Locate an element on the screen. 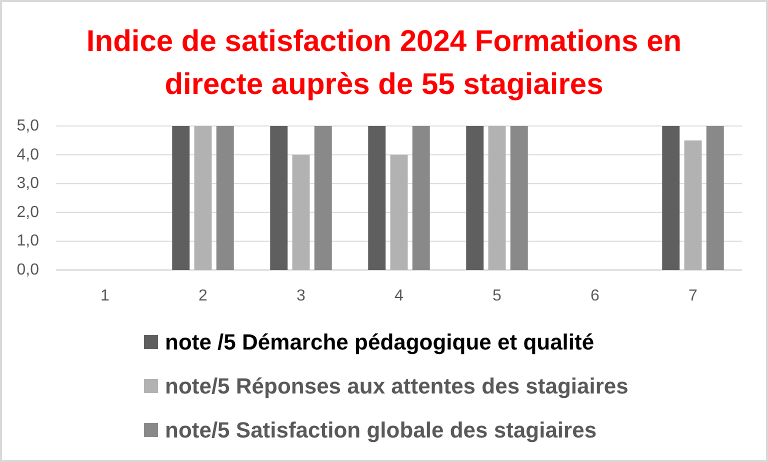 The width and height of the screenshot is (768, 462). x-tick-label: 2 is located at coordinates (203, 296).